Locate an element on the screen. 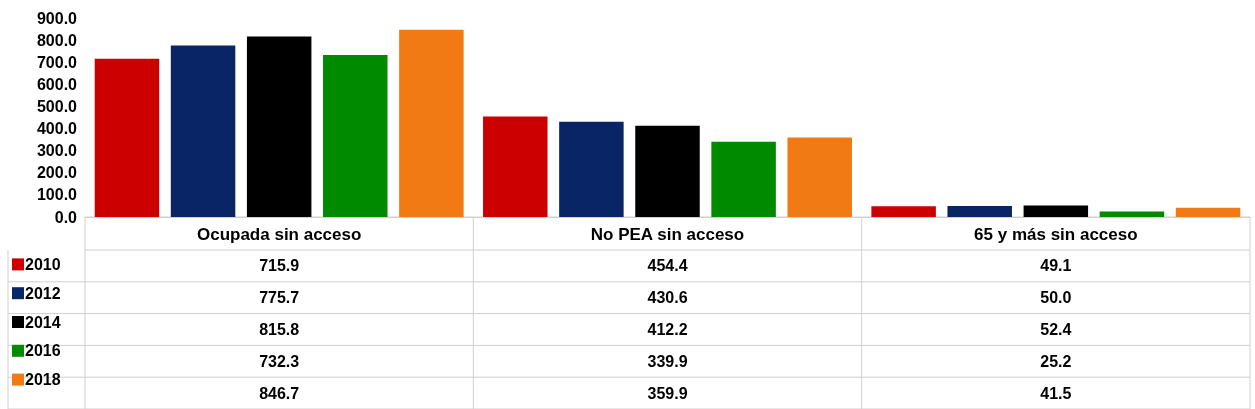 This screenshot has width=1255, height=409. y-tick-label: 500.0 is located at coordinates (57, 106).